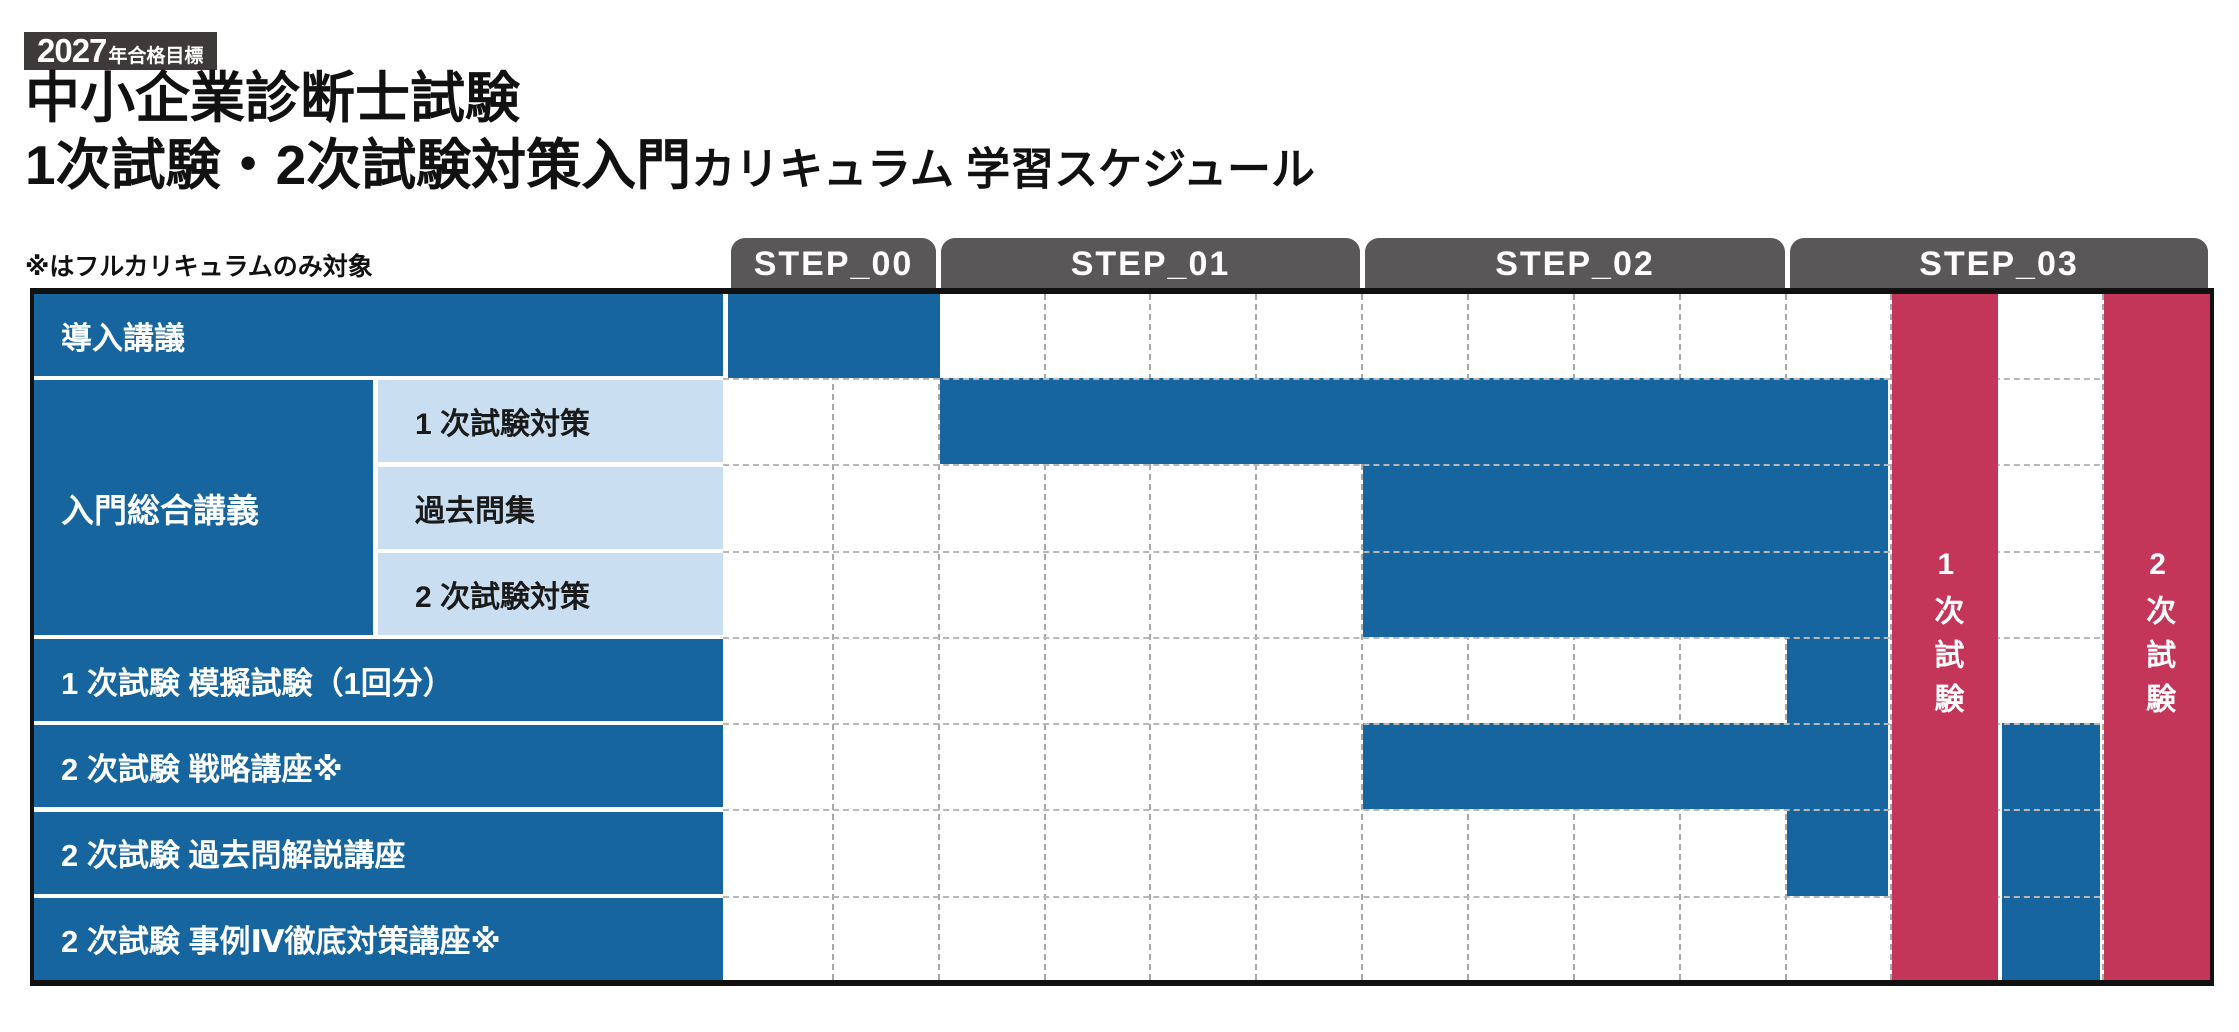  I want to click on bar-kakomon-kaisetsu-before, so click(1837, 852).